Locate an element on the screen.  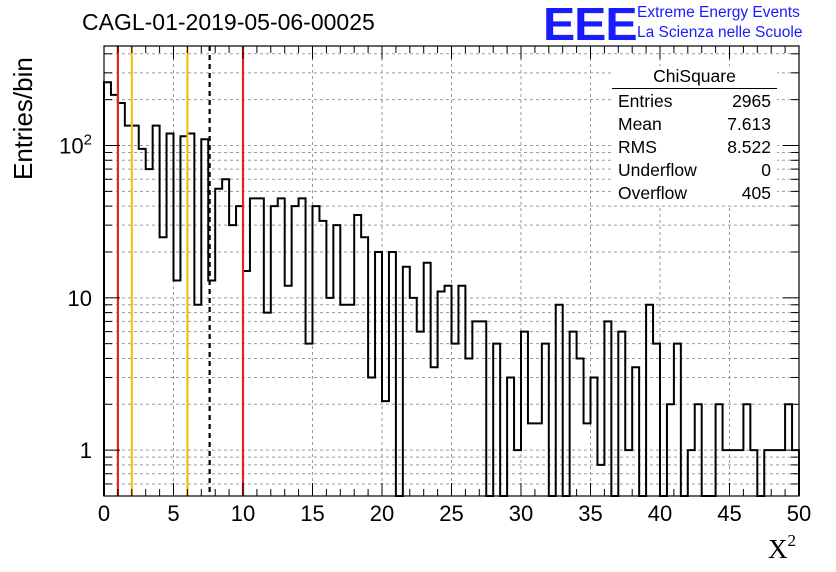
stats-row: Mean 7.613 is located at coordinates (694, 124).